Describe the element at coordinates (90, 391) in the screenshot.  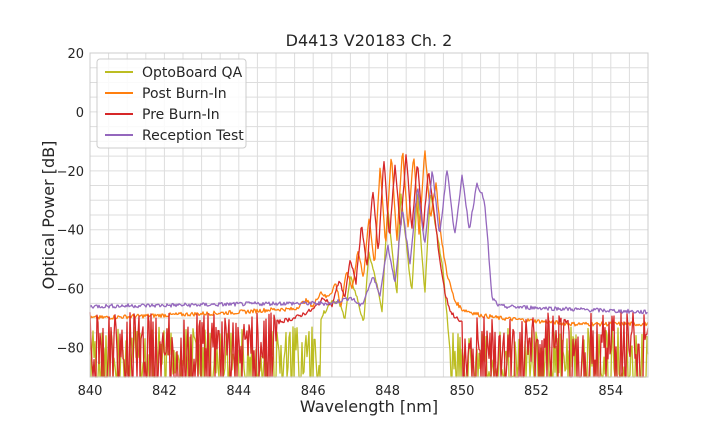
I see `x-tick-label: 840` at that location.